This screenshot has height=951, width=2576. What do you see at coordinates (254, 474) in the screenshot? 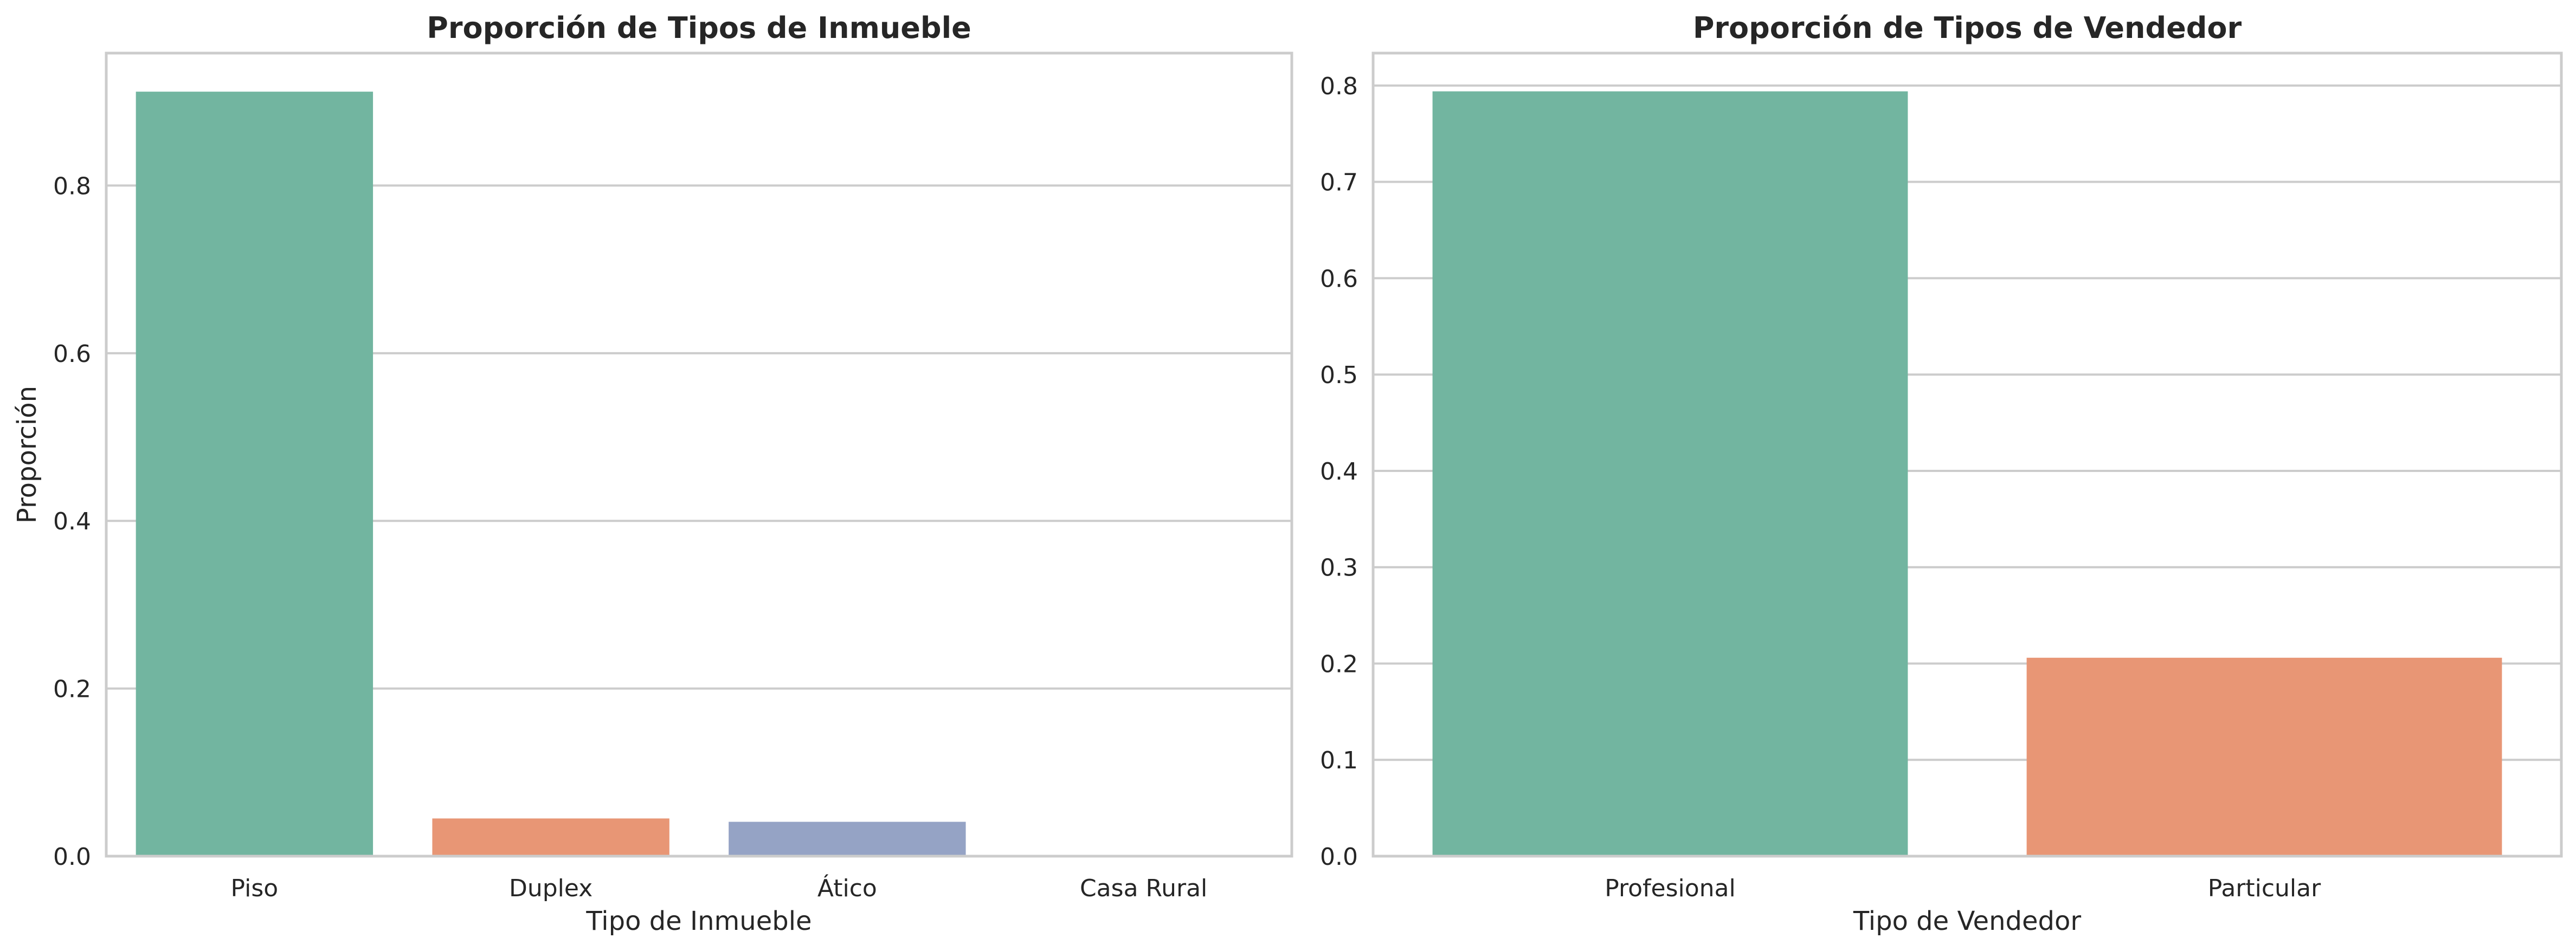
I see `bar-piso` at bounding box center [254, 474].